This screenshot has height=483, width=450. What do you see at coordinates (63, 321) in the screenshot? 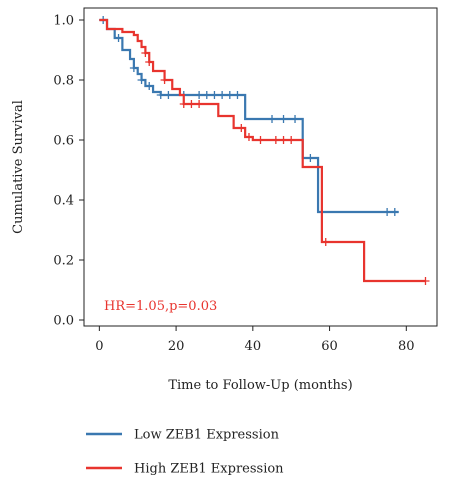
I see `y-tick-label: 0.0` at bounding box center [63, 321].